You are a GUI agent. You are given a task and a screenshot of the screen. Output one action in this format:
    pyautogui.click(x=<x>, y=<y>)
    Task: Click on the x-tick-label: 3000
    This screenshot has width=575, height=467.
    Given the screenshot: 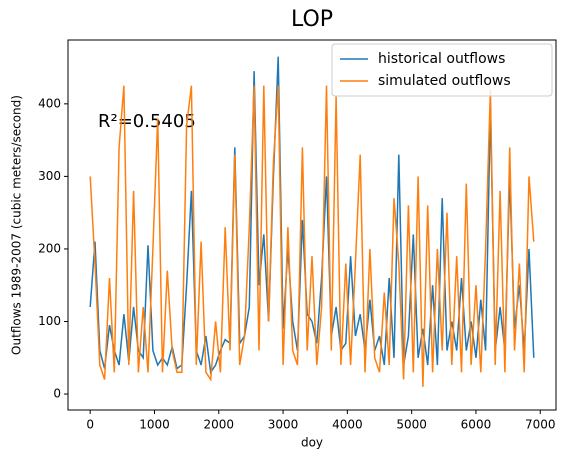 What is the action you would take?
    pyautogui.click(x=283, y=425)
    